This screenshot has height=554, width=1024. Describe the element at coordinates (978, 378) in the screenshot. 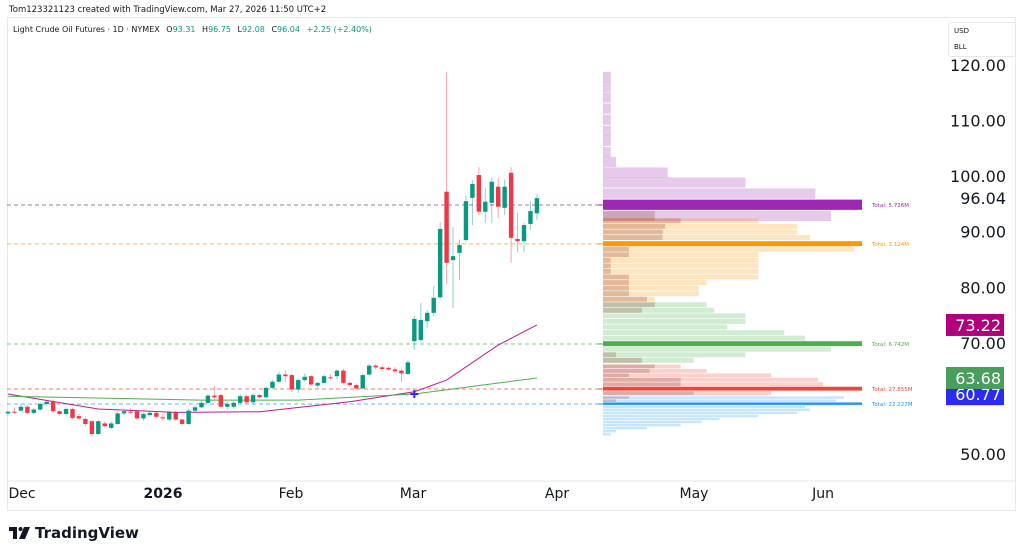

I see `ma-value-badge: 63.68` at that location.